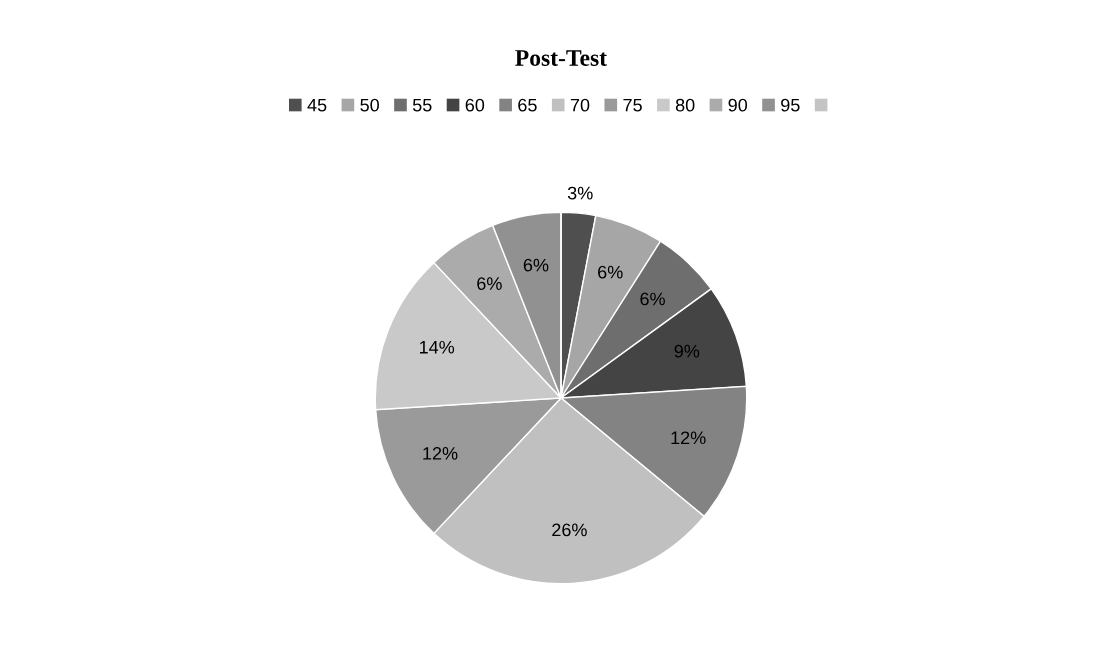  Describe the element at coordinates (317, 105) in the screenshot. I see `legend-label: 45` at that location.